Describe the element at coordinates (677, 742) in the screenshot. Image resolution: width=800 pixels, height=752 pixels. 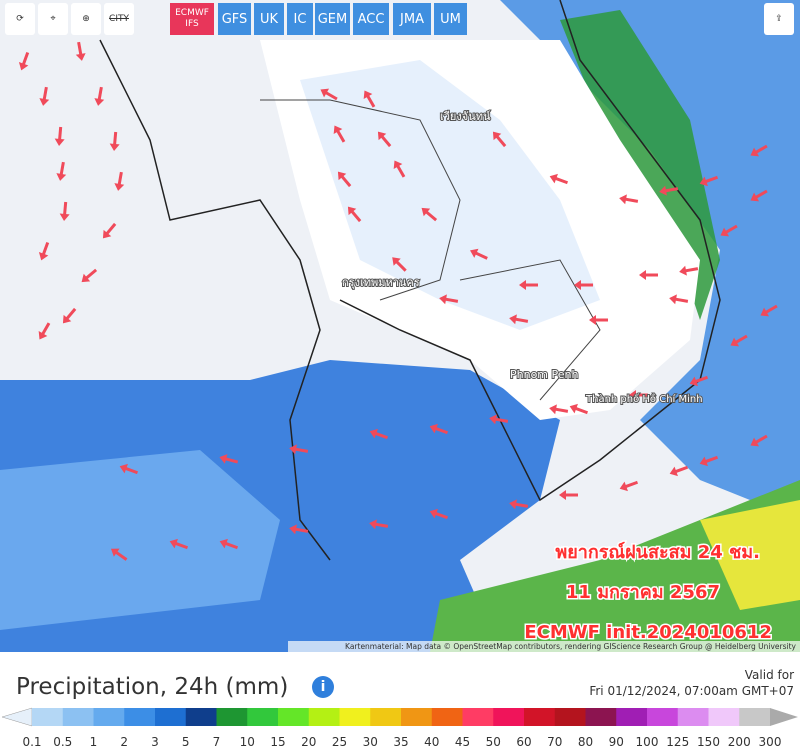
I see `scale-label: 125` at that location.